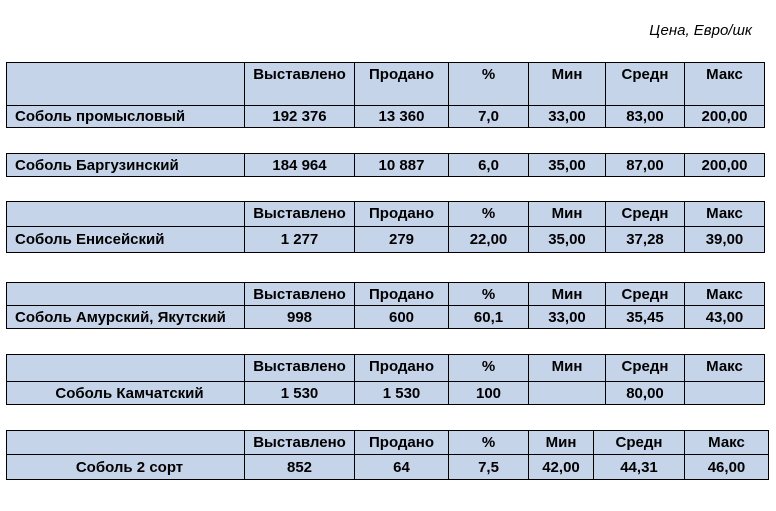  Describe the element at coordinates (645, 116) in the screenshot. I see `cell-sredn: 83,00` at that location.